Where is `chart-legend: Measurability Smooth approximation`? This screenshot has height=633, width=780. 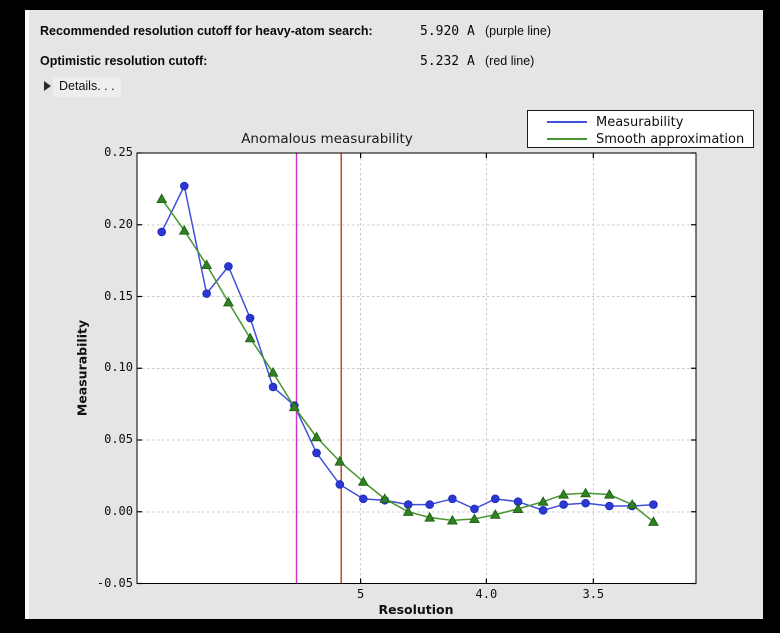
chart-legend: Measurability Smooth approximation is located at coordinates (640, 129).